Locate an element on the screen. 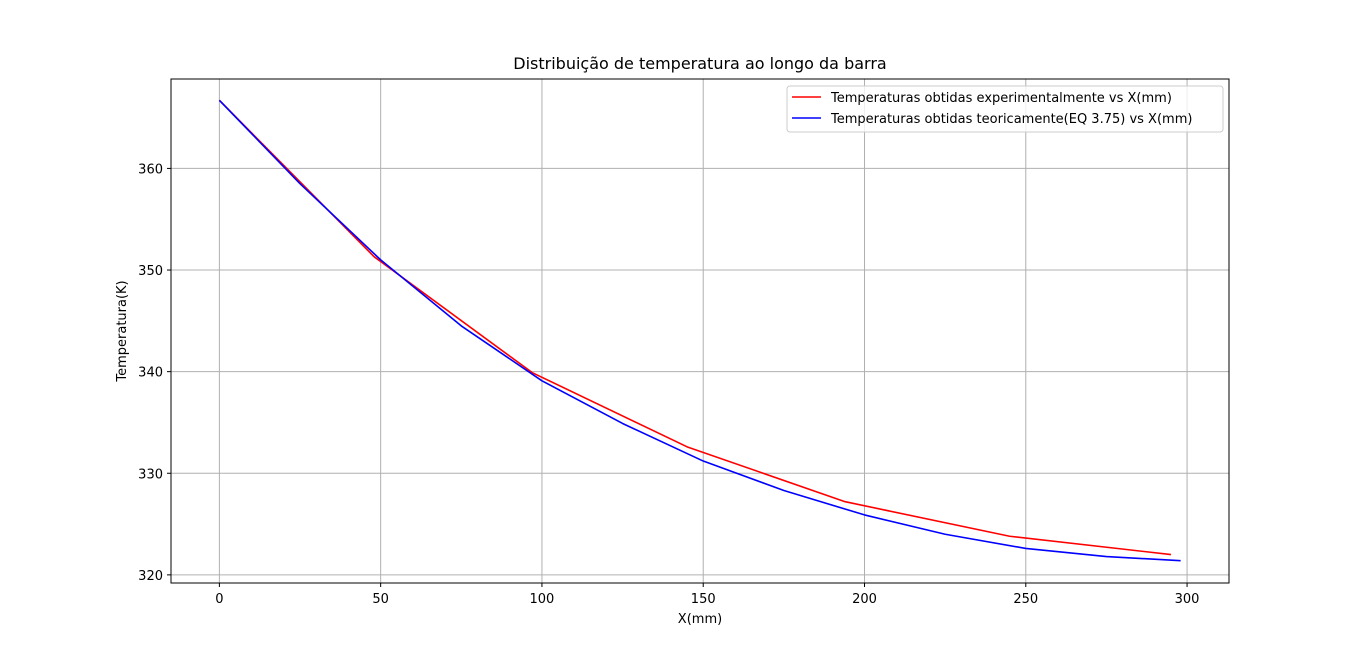 This screenshot has height=655, width=1366. y-tick-label: 340 is located at coordinates (150, 373).